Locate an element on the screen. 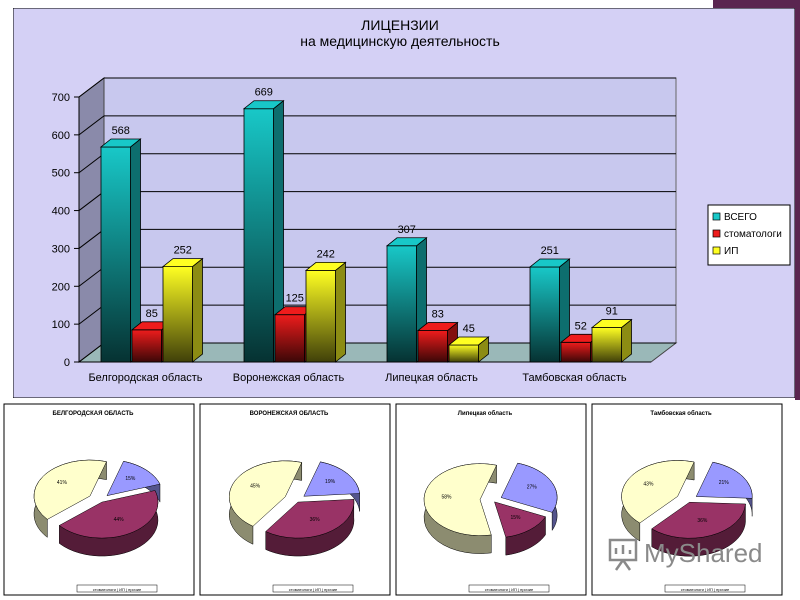 This screenshot has width=800, height=600. pie-panel-frame is located at coordinates (295, 499).